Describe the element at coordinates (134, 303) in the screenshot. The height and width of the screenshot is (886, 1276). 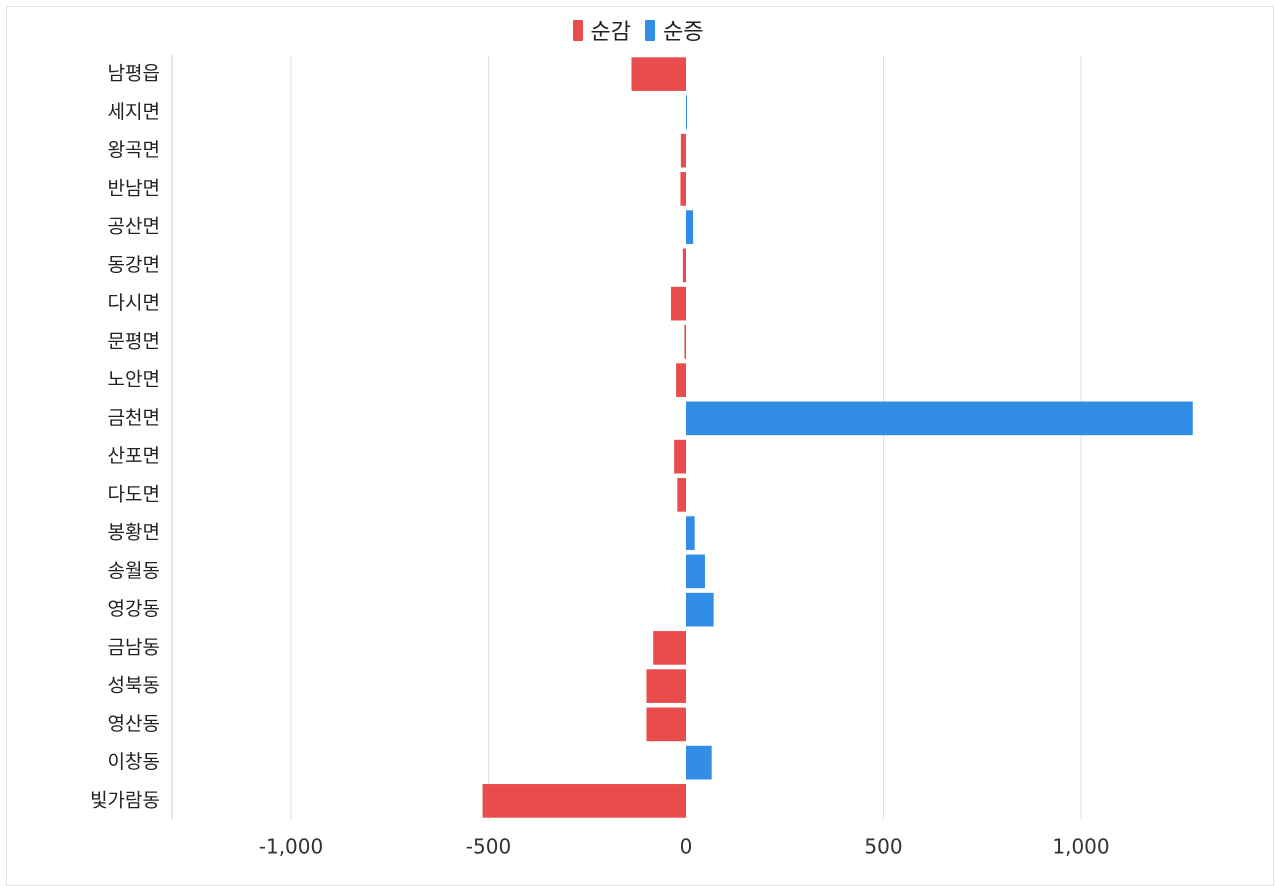
I see `category-label: 다시면` at that location.